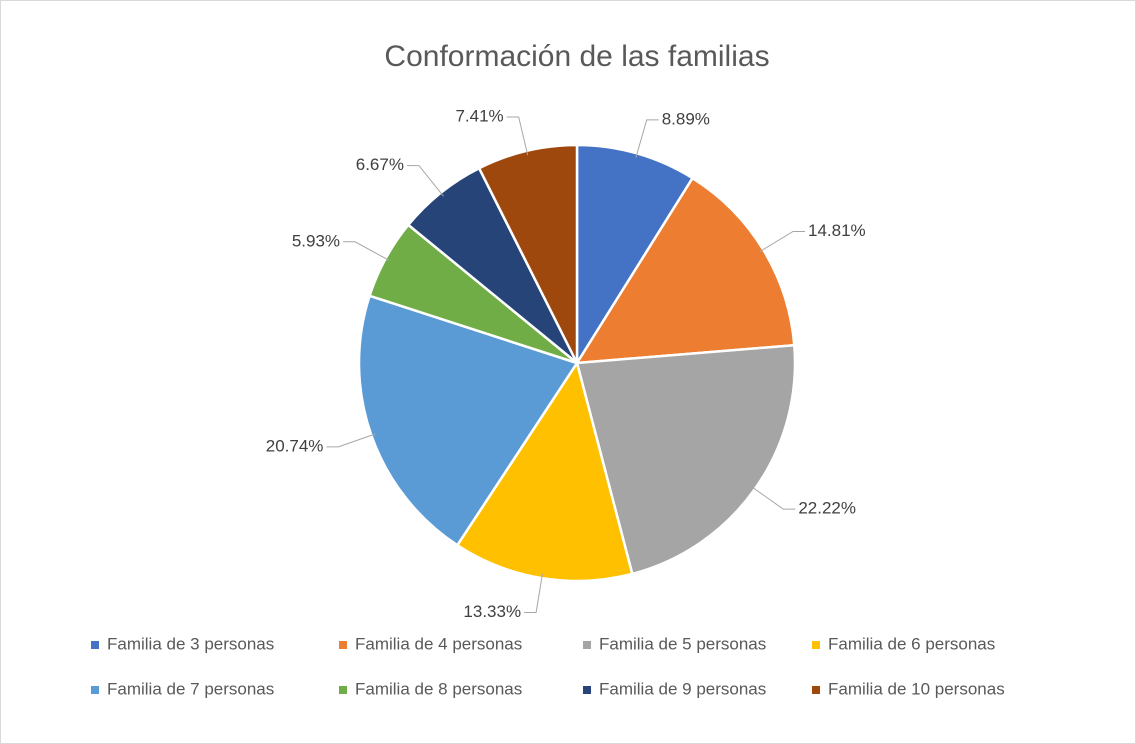  Describe the element at coordinates (190, 688) in the screenshot. I see `legend-label: Familia de 7 personas` at that location.